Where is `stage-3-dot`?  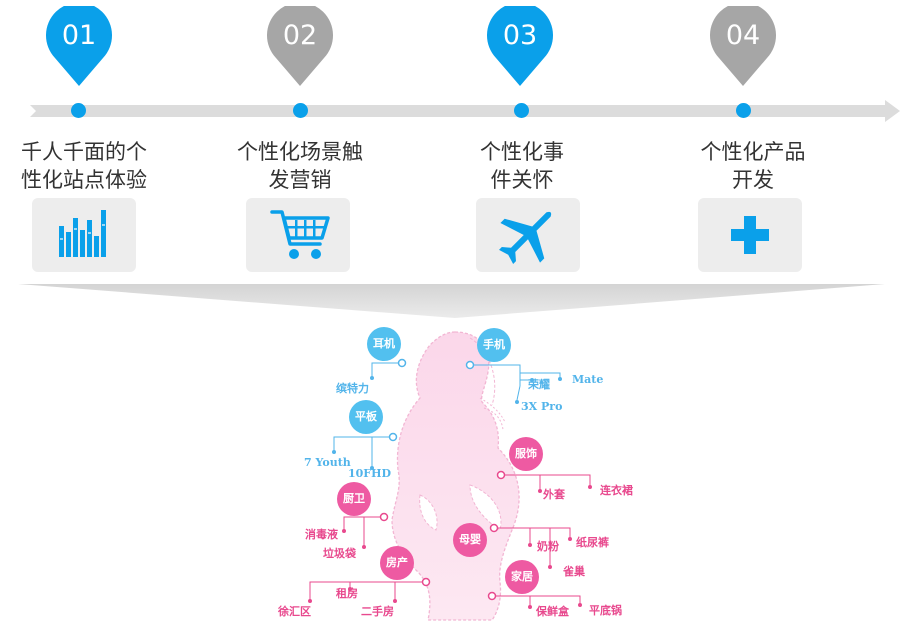
stage-3-dot is located at coordinates (521, 110).